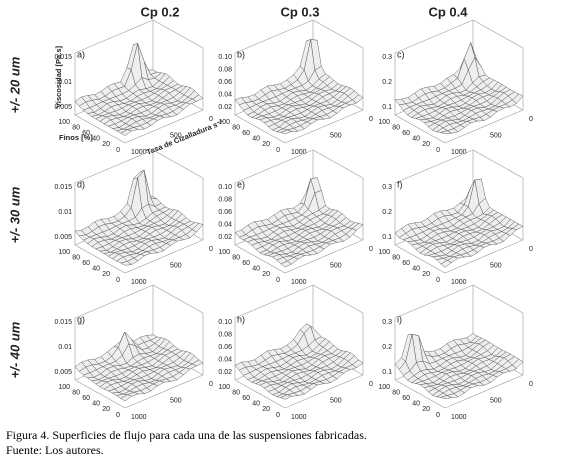 The image size is (580, 459). Describe the element at coordinates (225, 347) in the screenshot. I see `z-tick-label: 0.06` at that location.